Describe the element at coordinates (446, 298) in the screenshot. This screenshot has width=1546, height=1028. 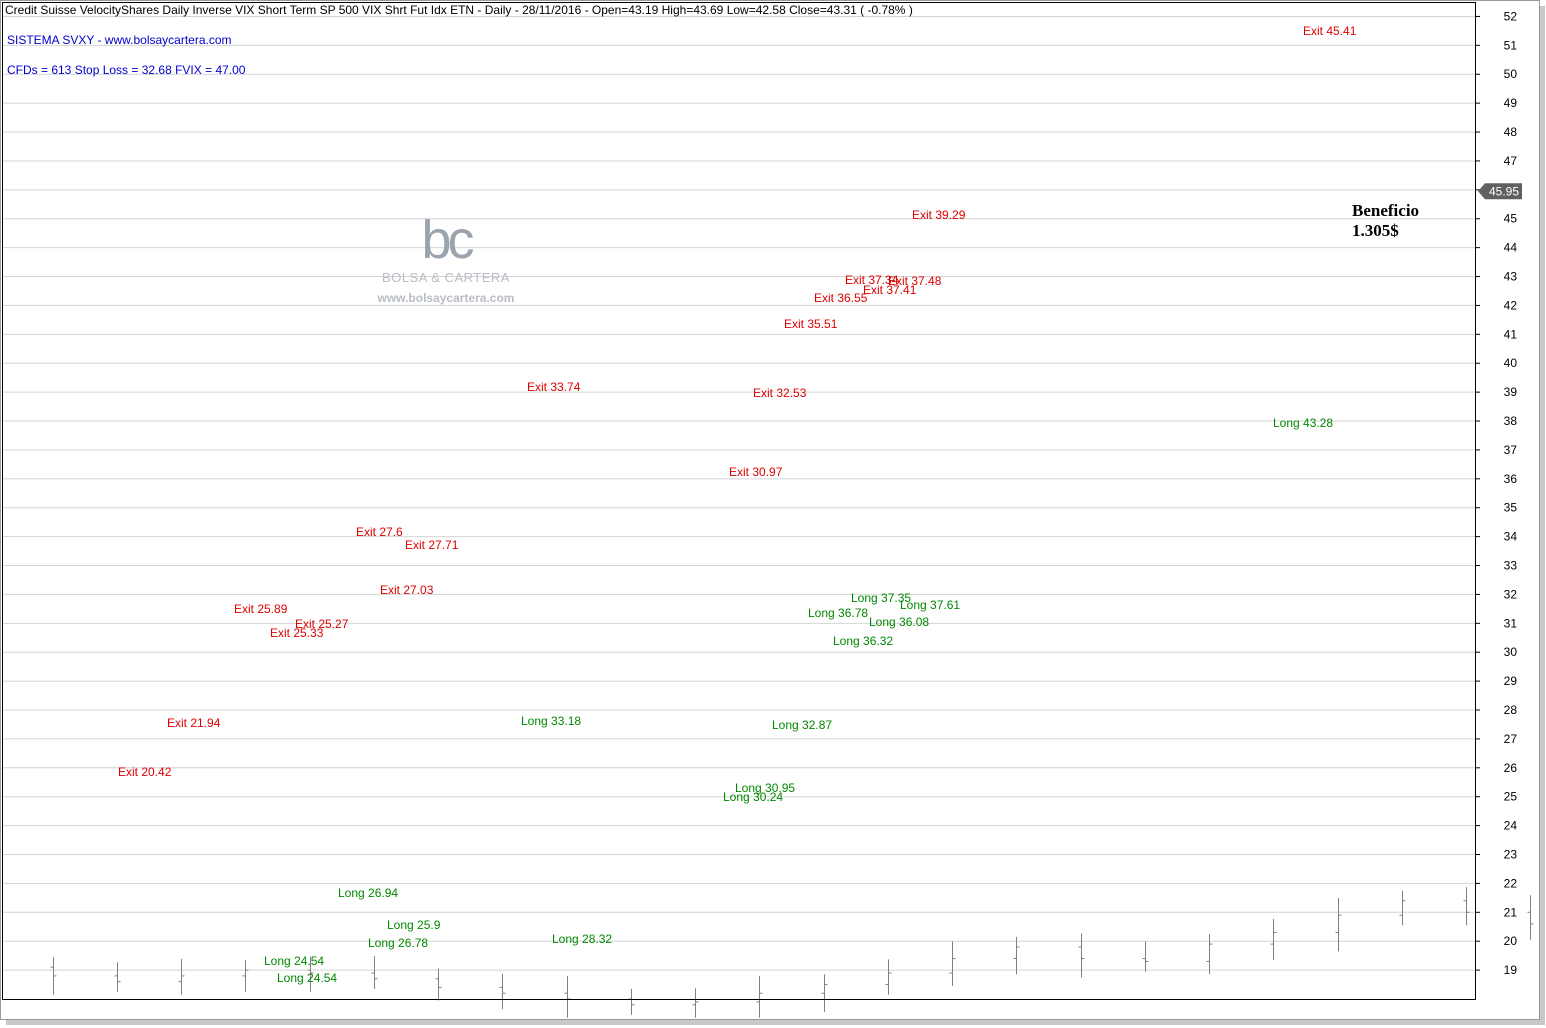
I see `watermark-url: www.bolsaycartera.com` at that location.